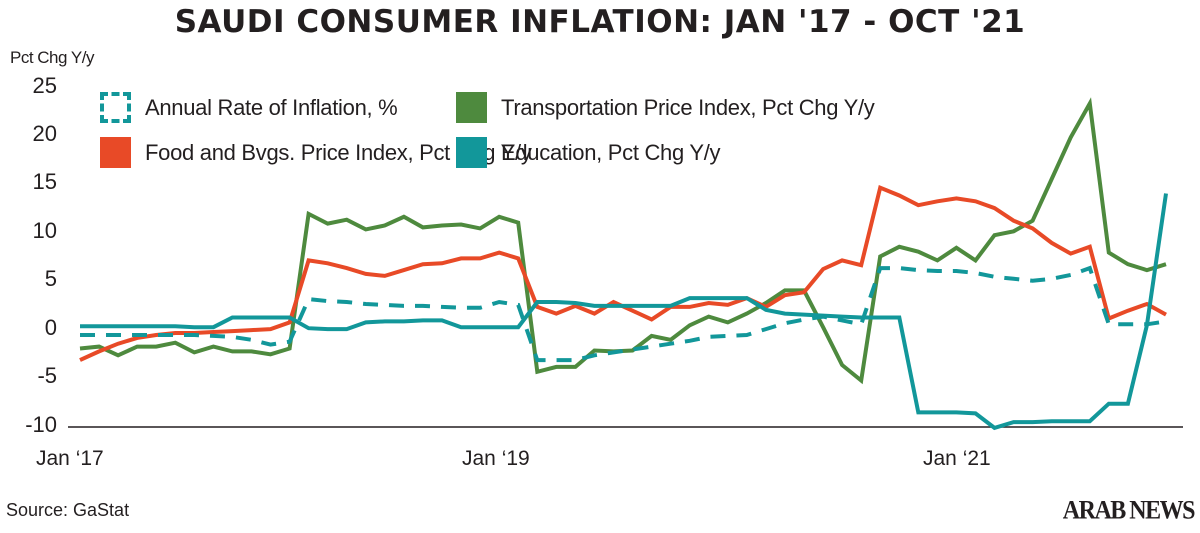 The image size is (1200, 533). What do you see at coordinates (41, 424) in the screenshot?
I see `y-tick-label: -10` at bounding box center [41, 424].